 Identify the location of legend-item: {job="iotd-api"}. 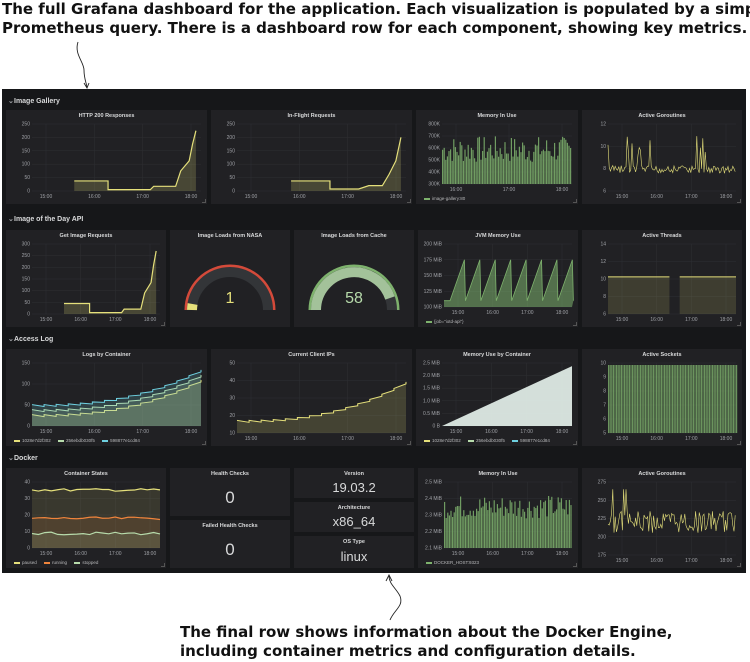
(449, 321).